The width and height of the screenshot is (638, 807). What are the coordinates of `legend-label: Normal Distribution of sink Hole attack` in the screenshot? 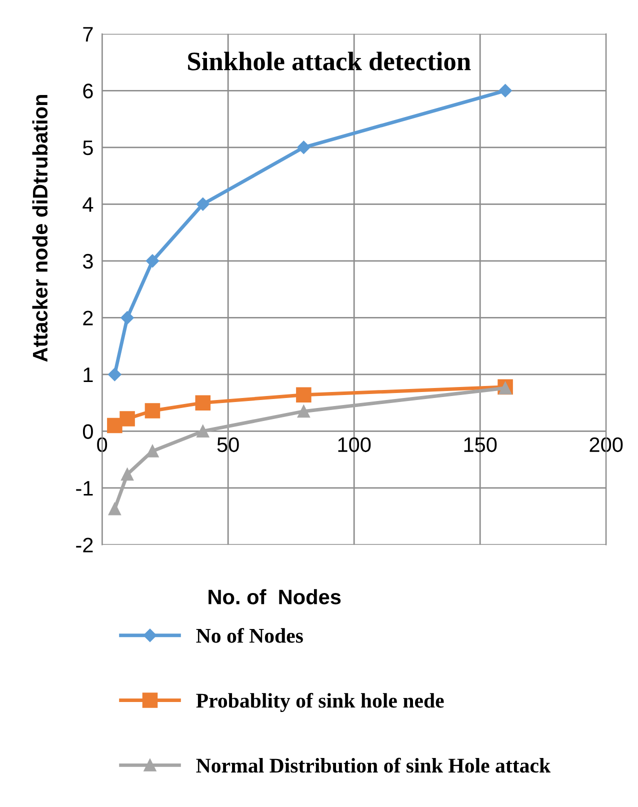 It's located at (373, 765).